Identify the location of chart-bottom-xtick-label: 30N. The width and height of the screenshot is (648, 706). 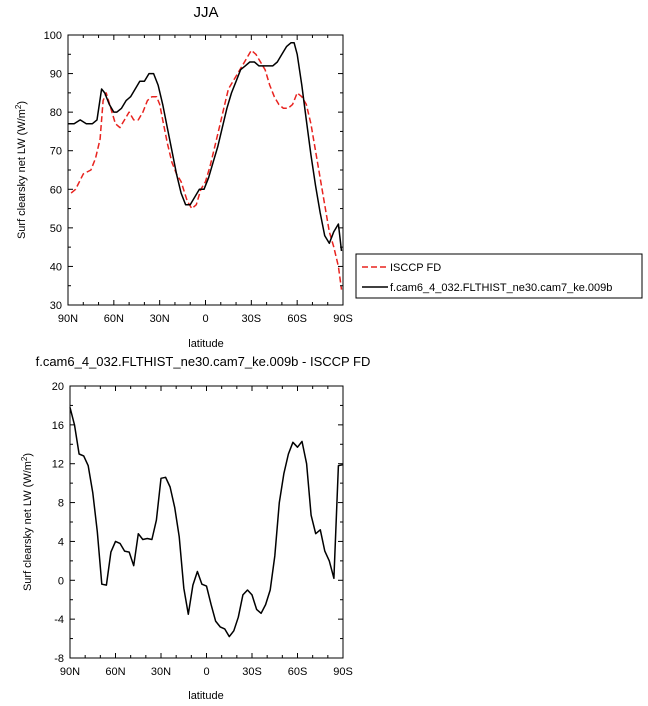
(161, 672).